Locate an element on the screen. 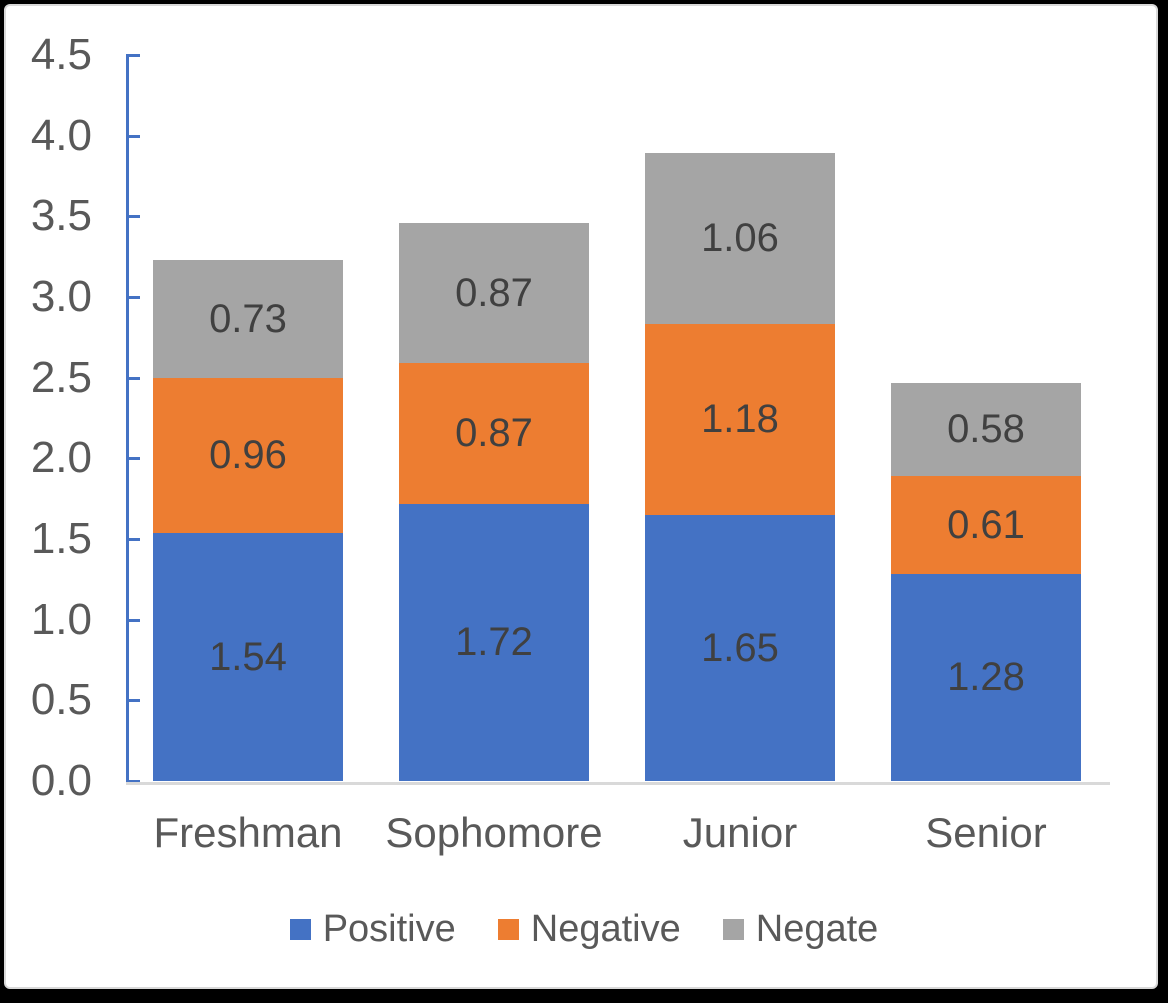  category-label-junior: Junior is located at coordinates (740, 832).